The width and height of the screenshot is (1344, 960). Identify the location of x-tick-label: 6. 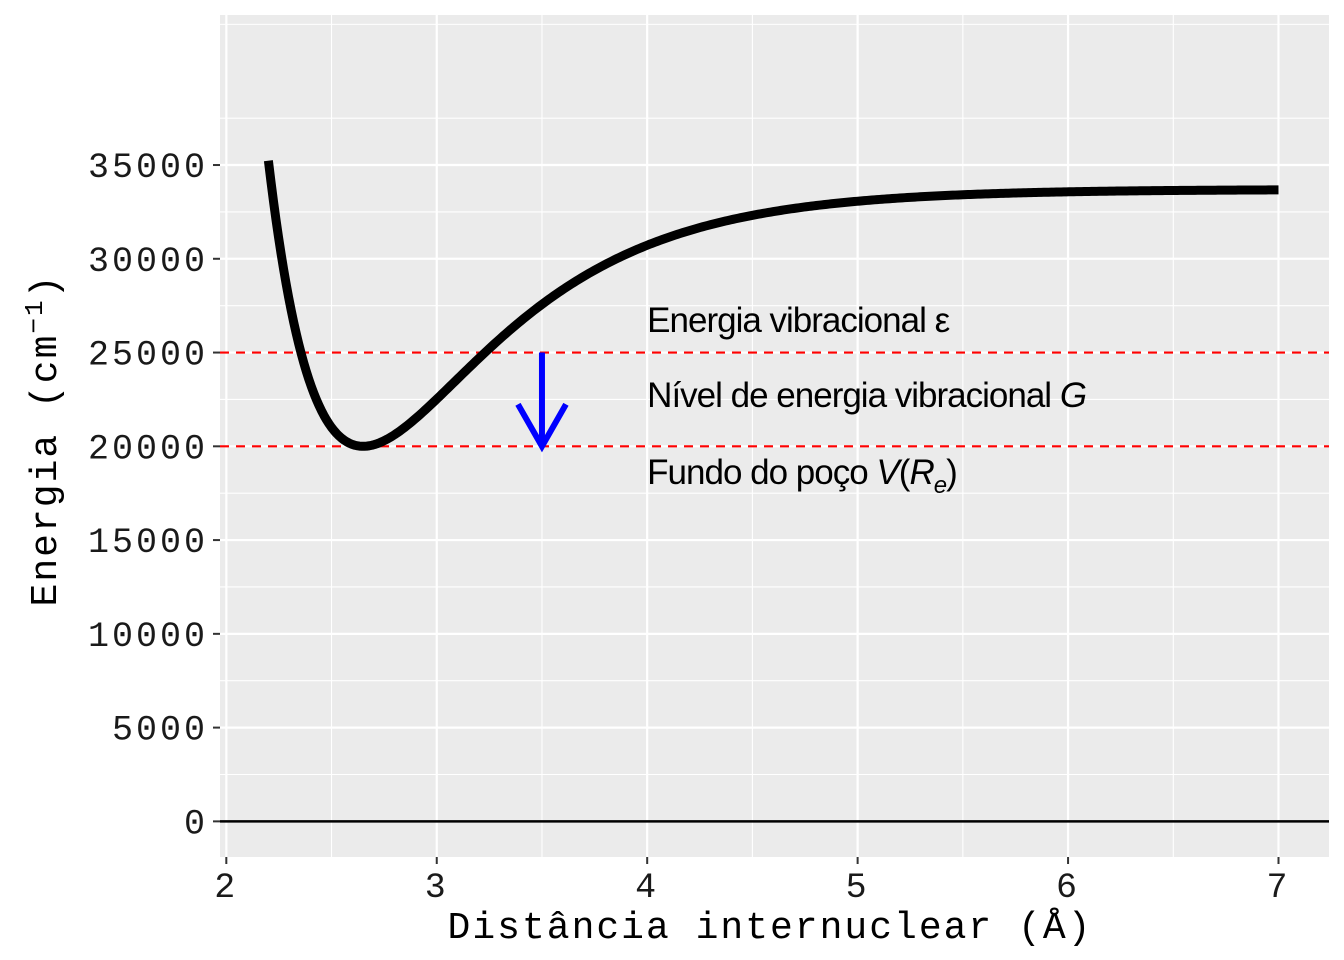
(1068, 888).